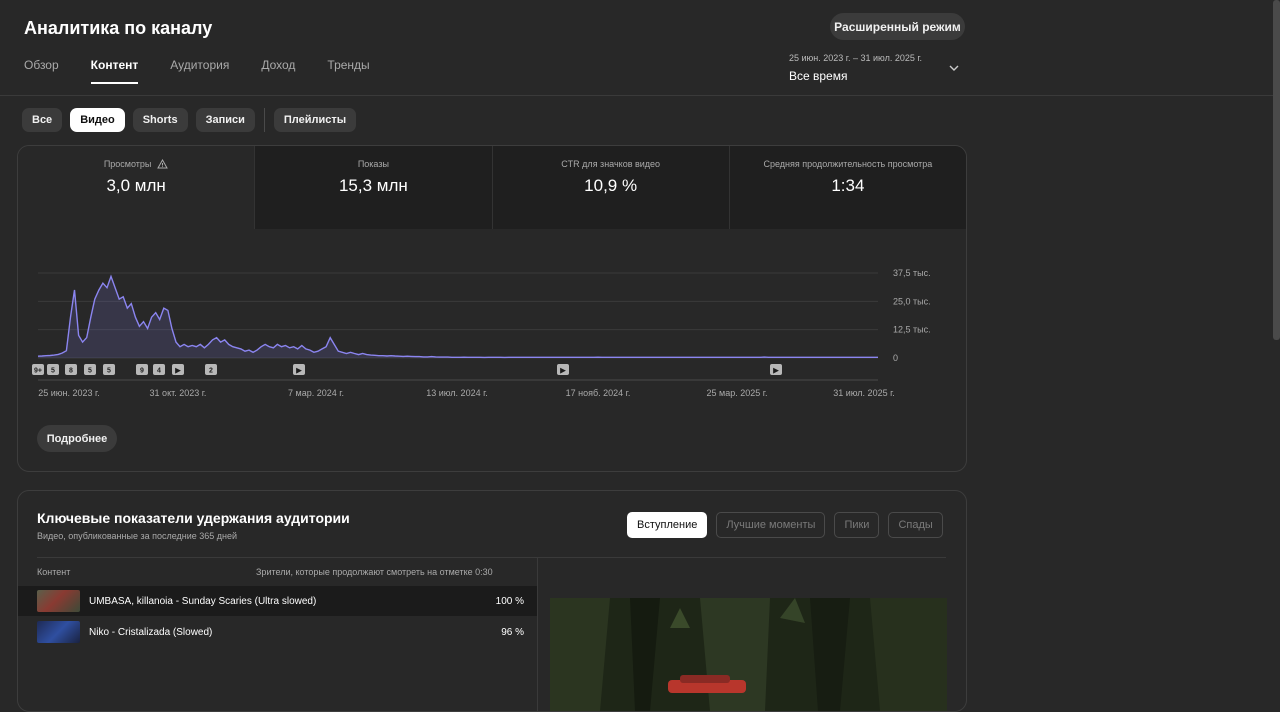  Describe the element at coordinates (264, 120) in the screenshot. I see `chip-separator` at that location.